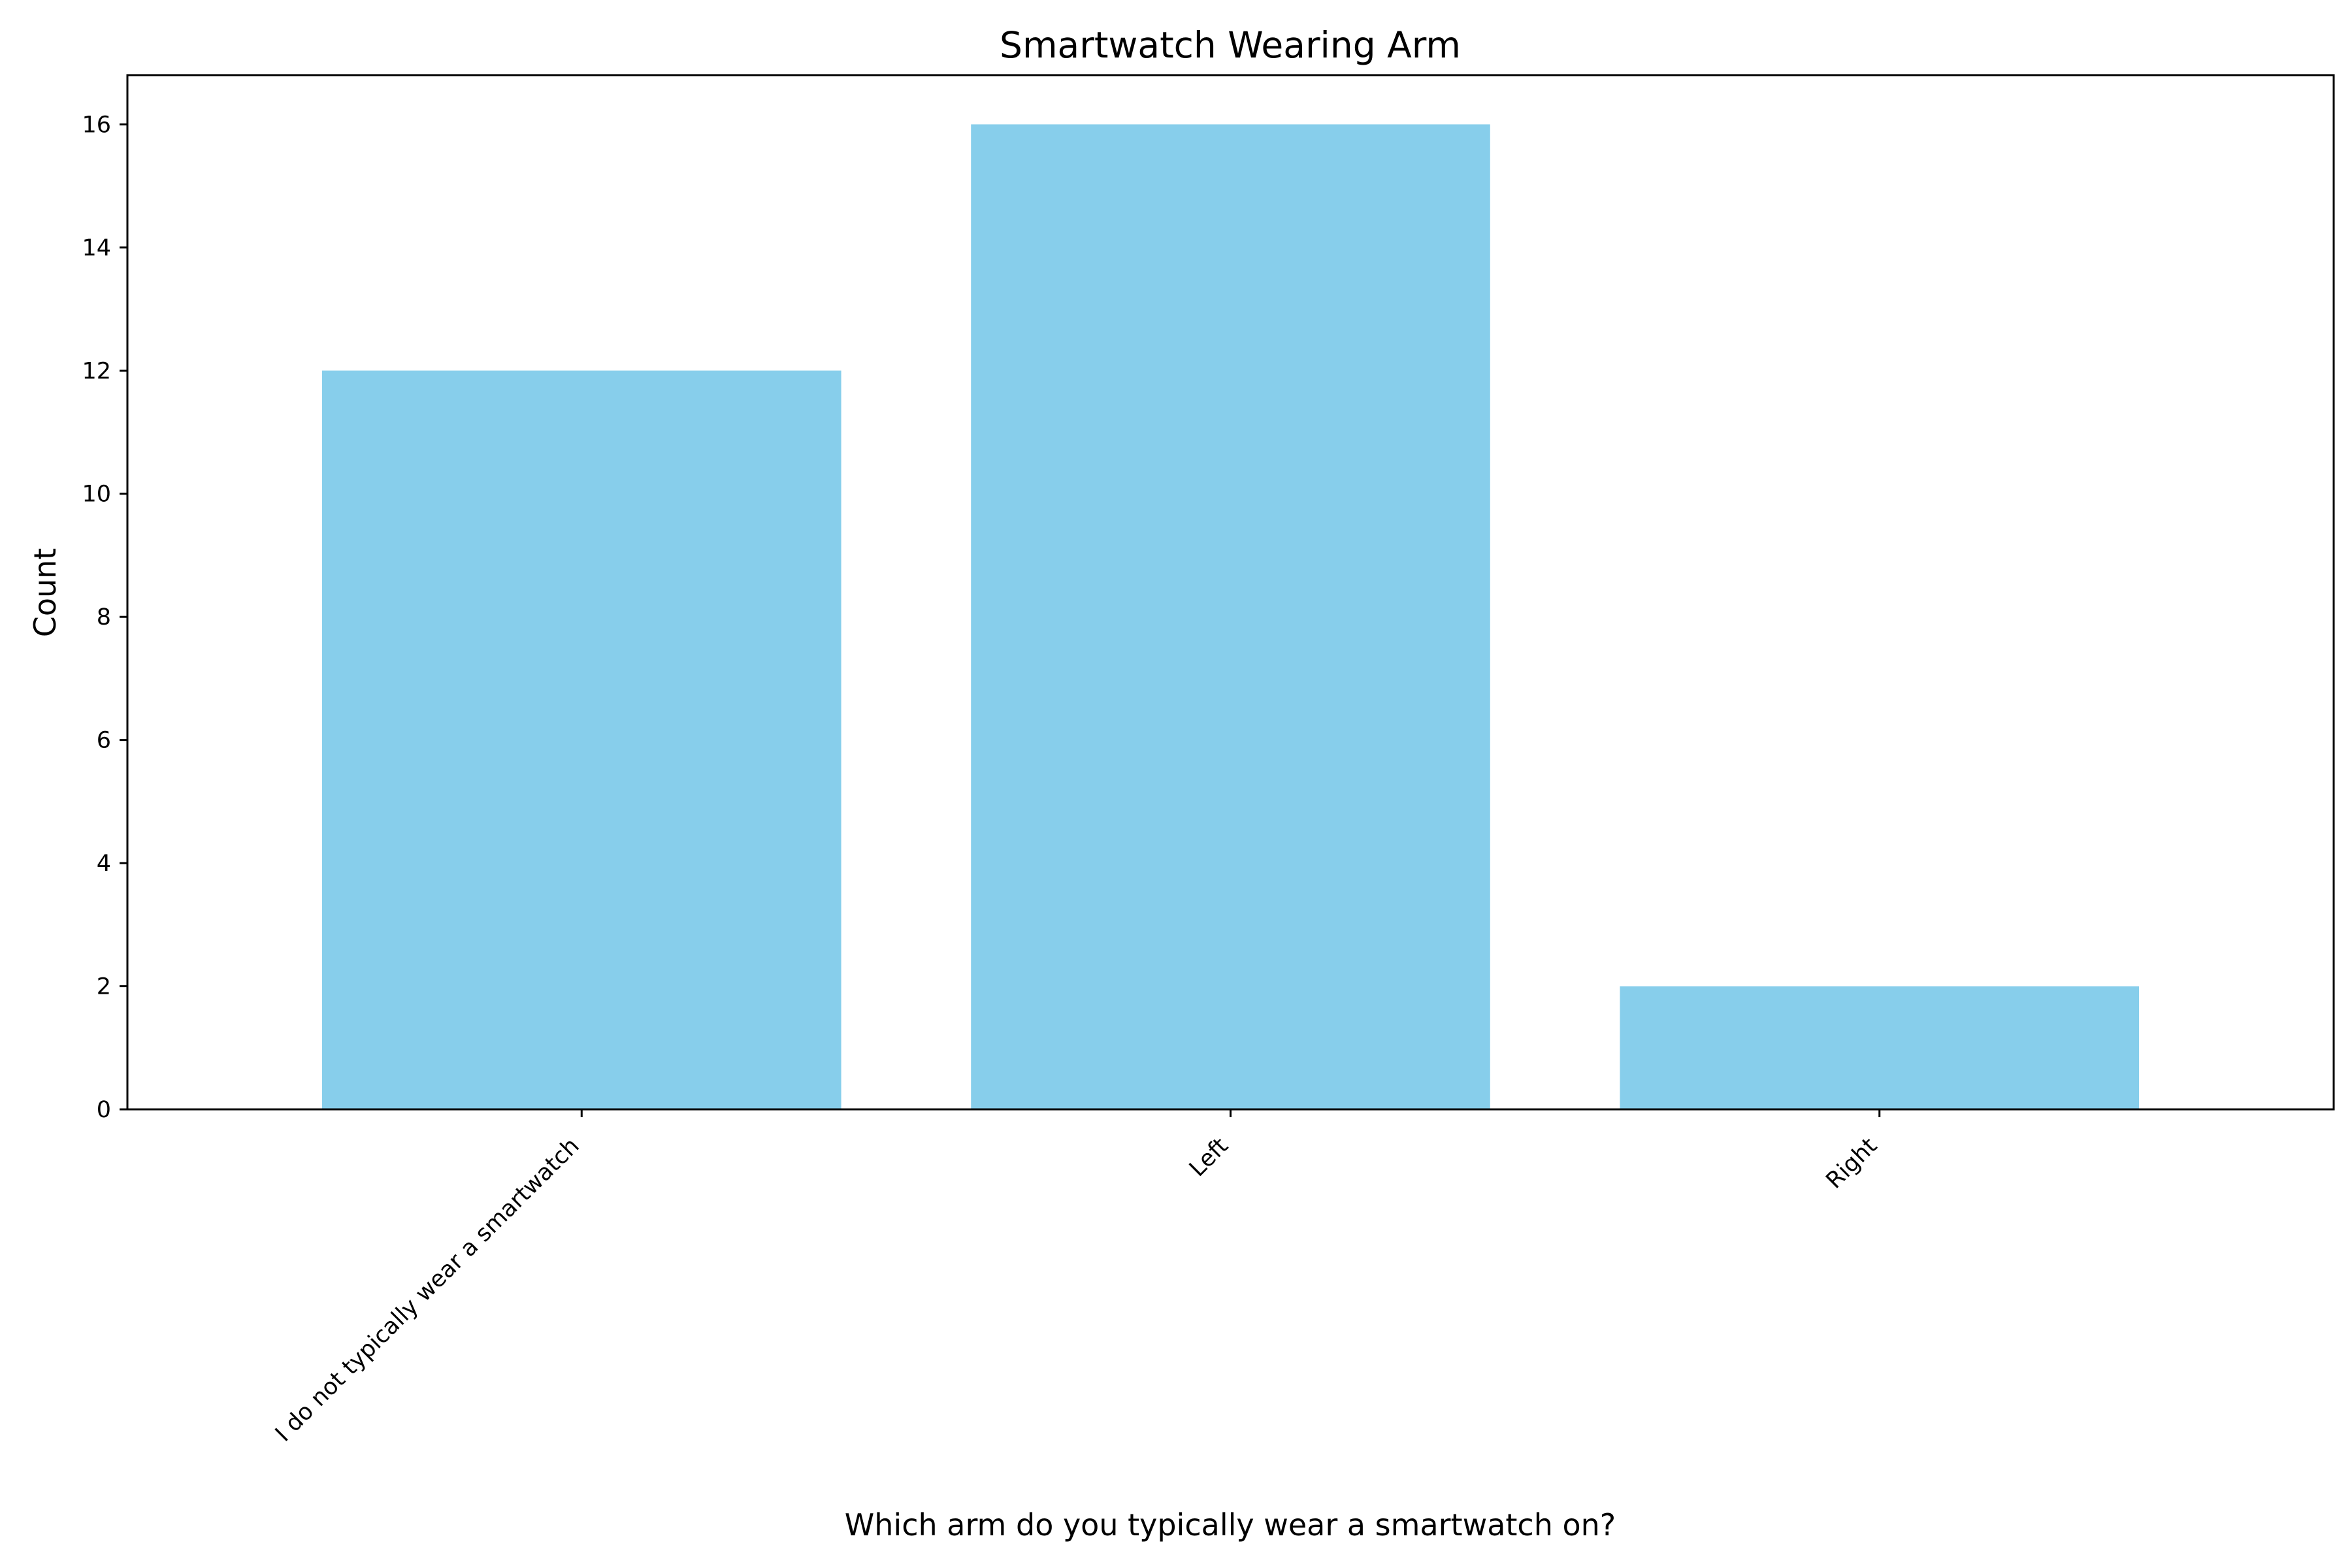  What do you see at coordinates (104, 1110) in the screenshot?
I see `y-tick-label: 0` at bounding box center [104, 1110].